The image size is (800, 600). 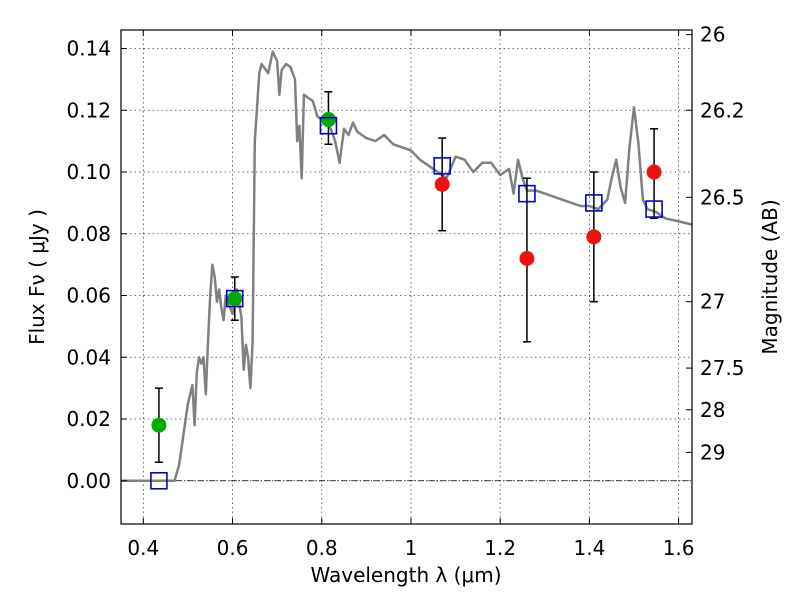 I want to click on y-axis-right: 26 26.2 26.5 27 27.5 28 29, so click(x=715, y=243).